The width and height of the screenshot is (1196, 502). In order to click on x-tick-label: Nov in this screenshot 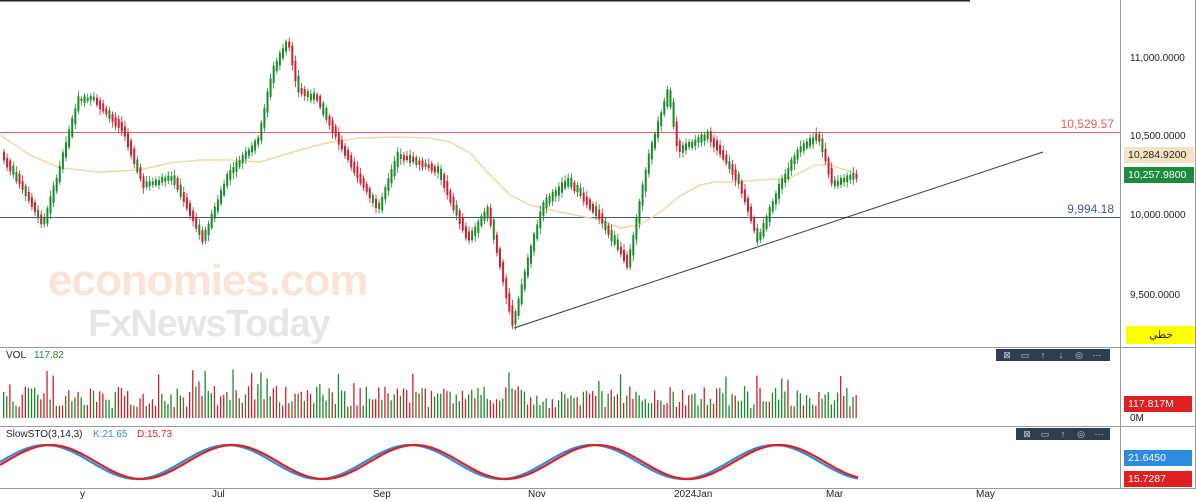, I will do `click(537, 494)`.